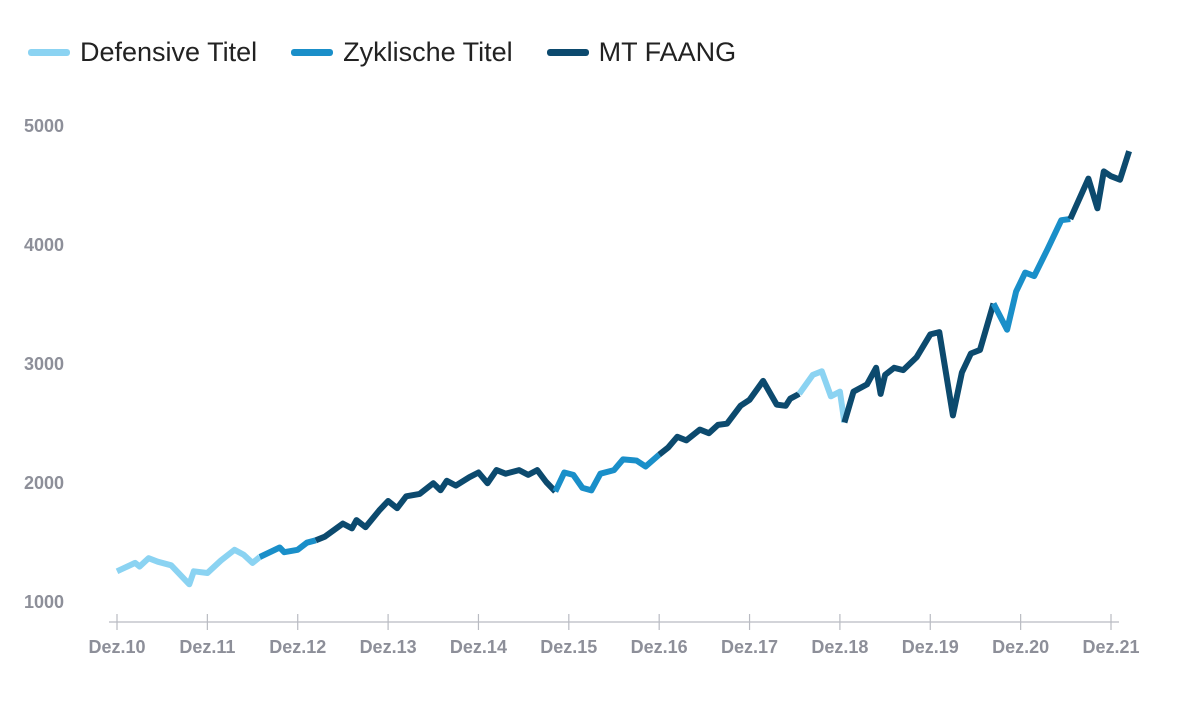 The image size is (1192, 702). What do you see at coordinates (207, 647) in the screenshot?
I see `x-tick-label: Dez.11` at bounding box center [207, 647].